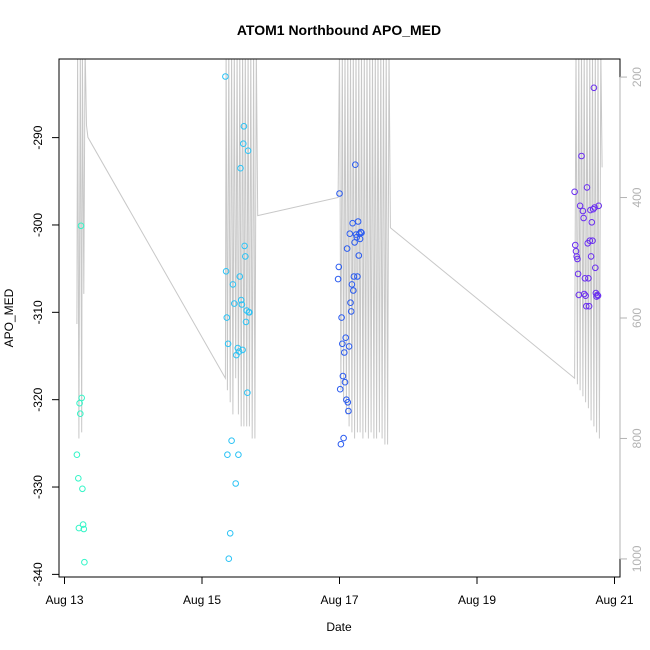 This screenshot has height=650, width=650. Describe the element at coordinates (339, 591) in the screenshot. I see `x-axis: Aug 13 Aug 15 Aug 17 Aug 19 Aug 21` at that location.